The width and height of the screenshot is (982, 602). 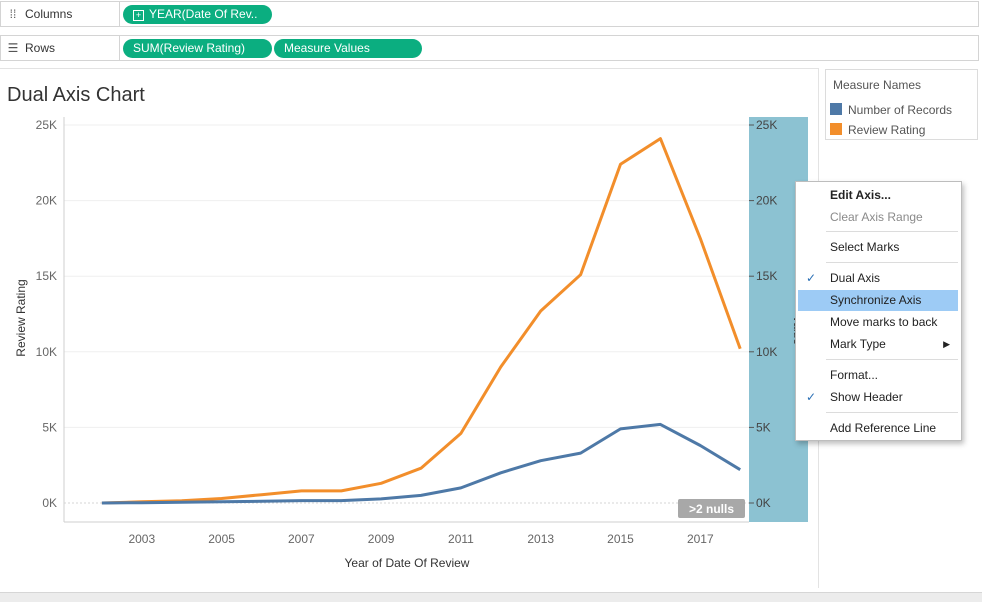 I want to click on x-axis-title: Year of Date Of Review, so click(x=407, y=563).